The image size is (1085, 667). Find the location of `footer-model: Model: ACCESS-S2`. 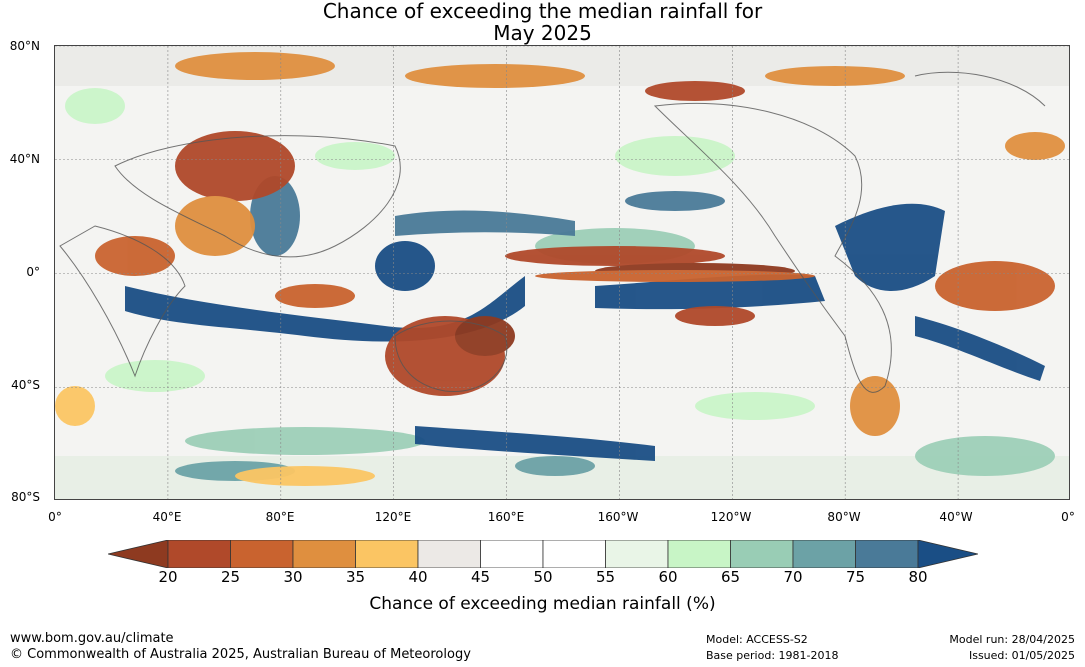

footer-model: Model: ACCESS-S2 is located at coordinates (757, 639).